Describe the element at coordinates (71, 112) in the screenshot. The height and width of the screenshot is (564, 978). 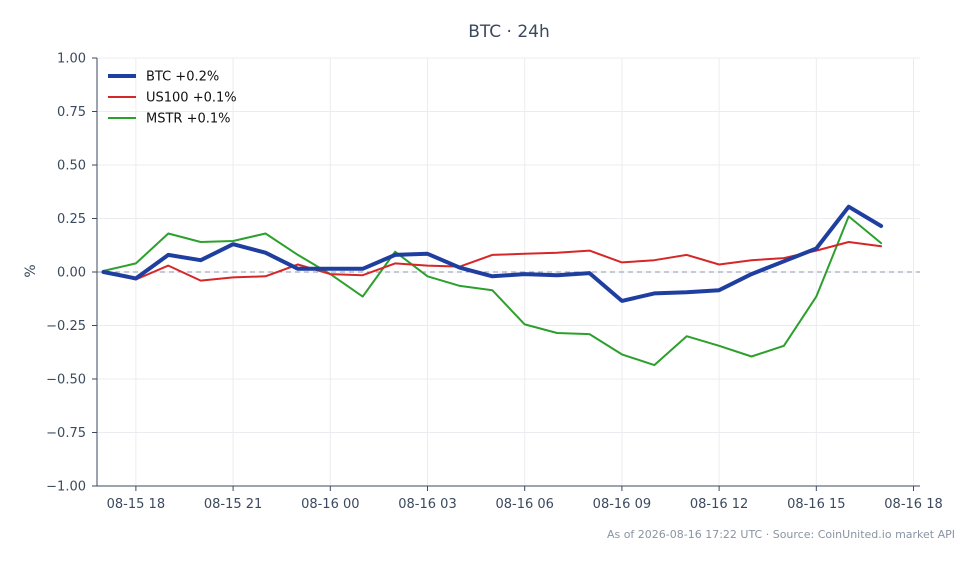
I see `y-tick-label: 0.75` at that location.